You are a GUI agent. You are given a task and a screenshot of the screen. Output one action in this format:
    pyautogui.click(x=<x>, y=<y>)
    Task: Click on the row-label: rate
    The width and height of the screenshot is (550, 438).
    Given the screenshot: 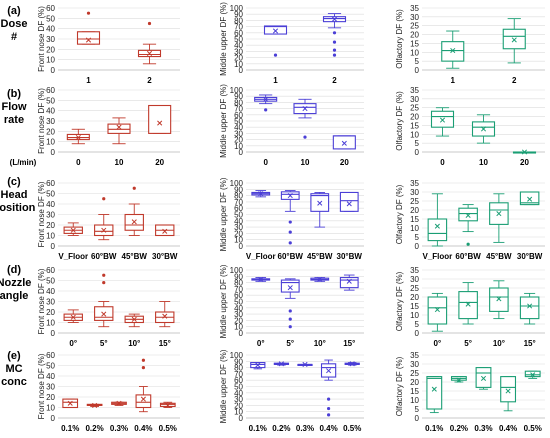 What is the action you would take?
    pyautogui.click(x=14, y=120)
    